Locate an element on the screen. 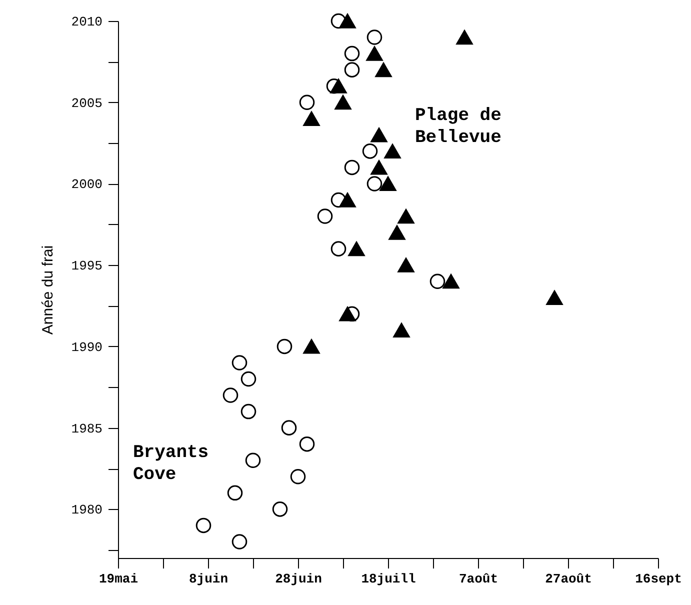 The height and width of the screenshot is (605, 691). y-tick-label: 2000 is located at coordinates (86, 184).